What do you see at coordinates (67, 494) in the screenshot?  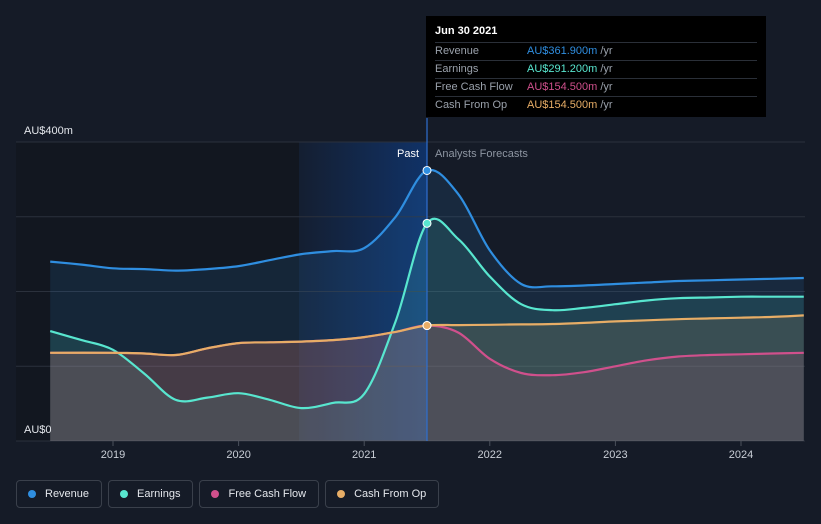 I see `legend-label: Revenue` at bounding box center [67, 494].